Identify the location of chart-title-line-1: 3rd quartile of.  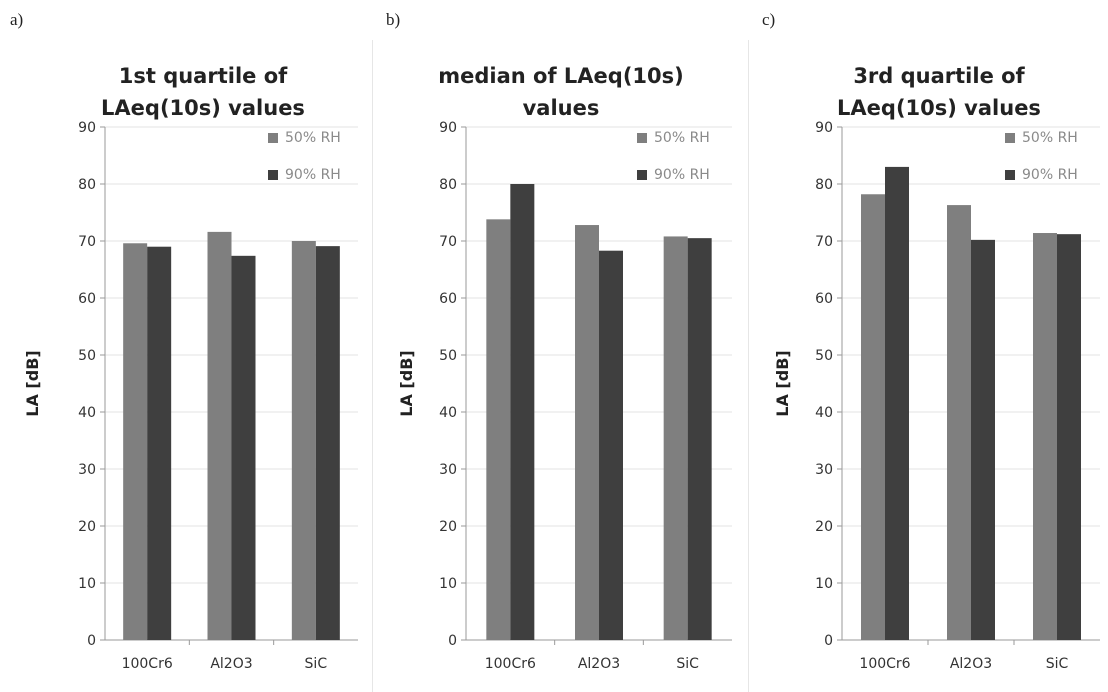
(939, 76).